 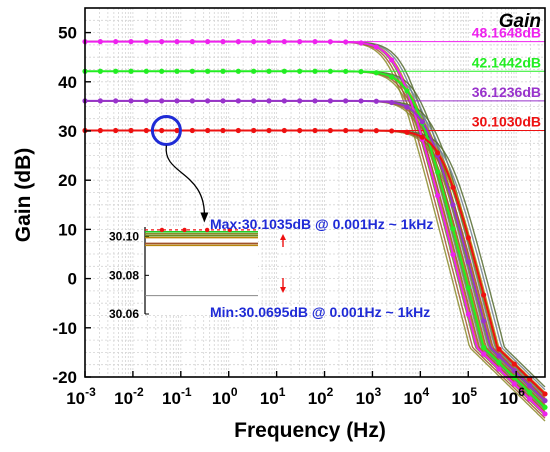 I want to click on inset-y-tick-label: 30.06, so click(x=124, y=314).